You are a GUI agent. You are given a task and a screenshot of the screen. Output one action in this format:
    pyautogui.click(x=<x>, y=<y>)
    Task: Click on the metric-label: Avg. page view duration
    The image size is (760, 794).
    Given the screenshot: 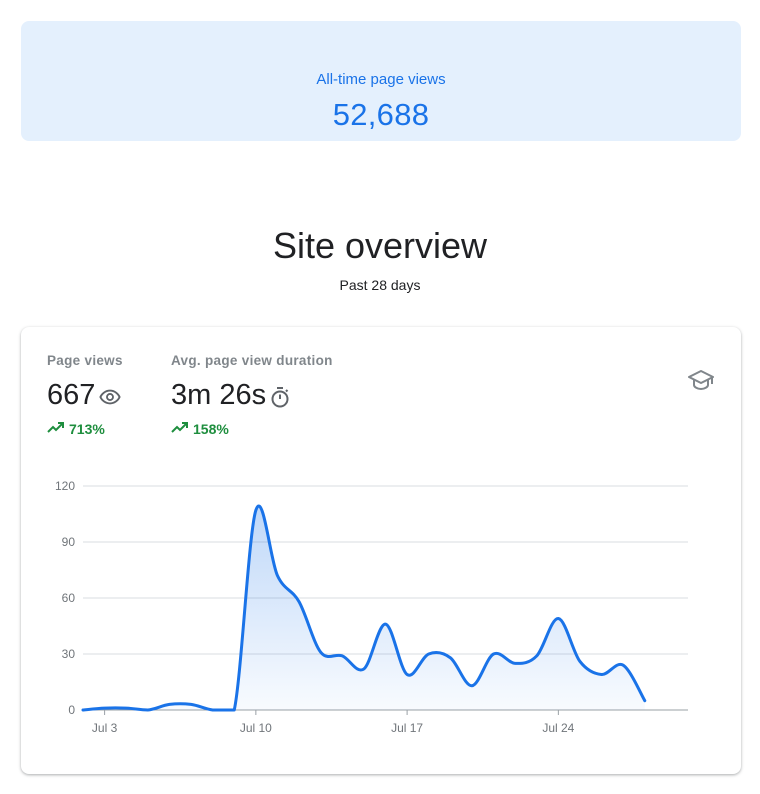 What is the action you would take?
    pyautogui.click(x=252, y=360)
    